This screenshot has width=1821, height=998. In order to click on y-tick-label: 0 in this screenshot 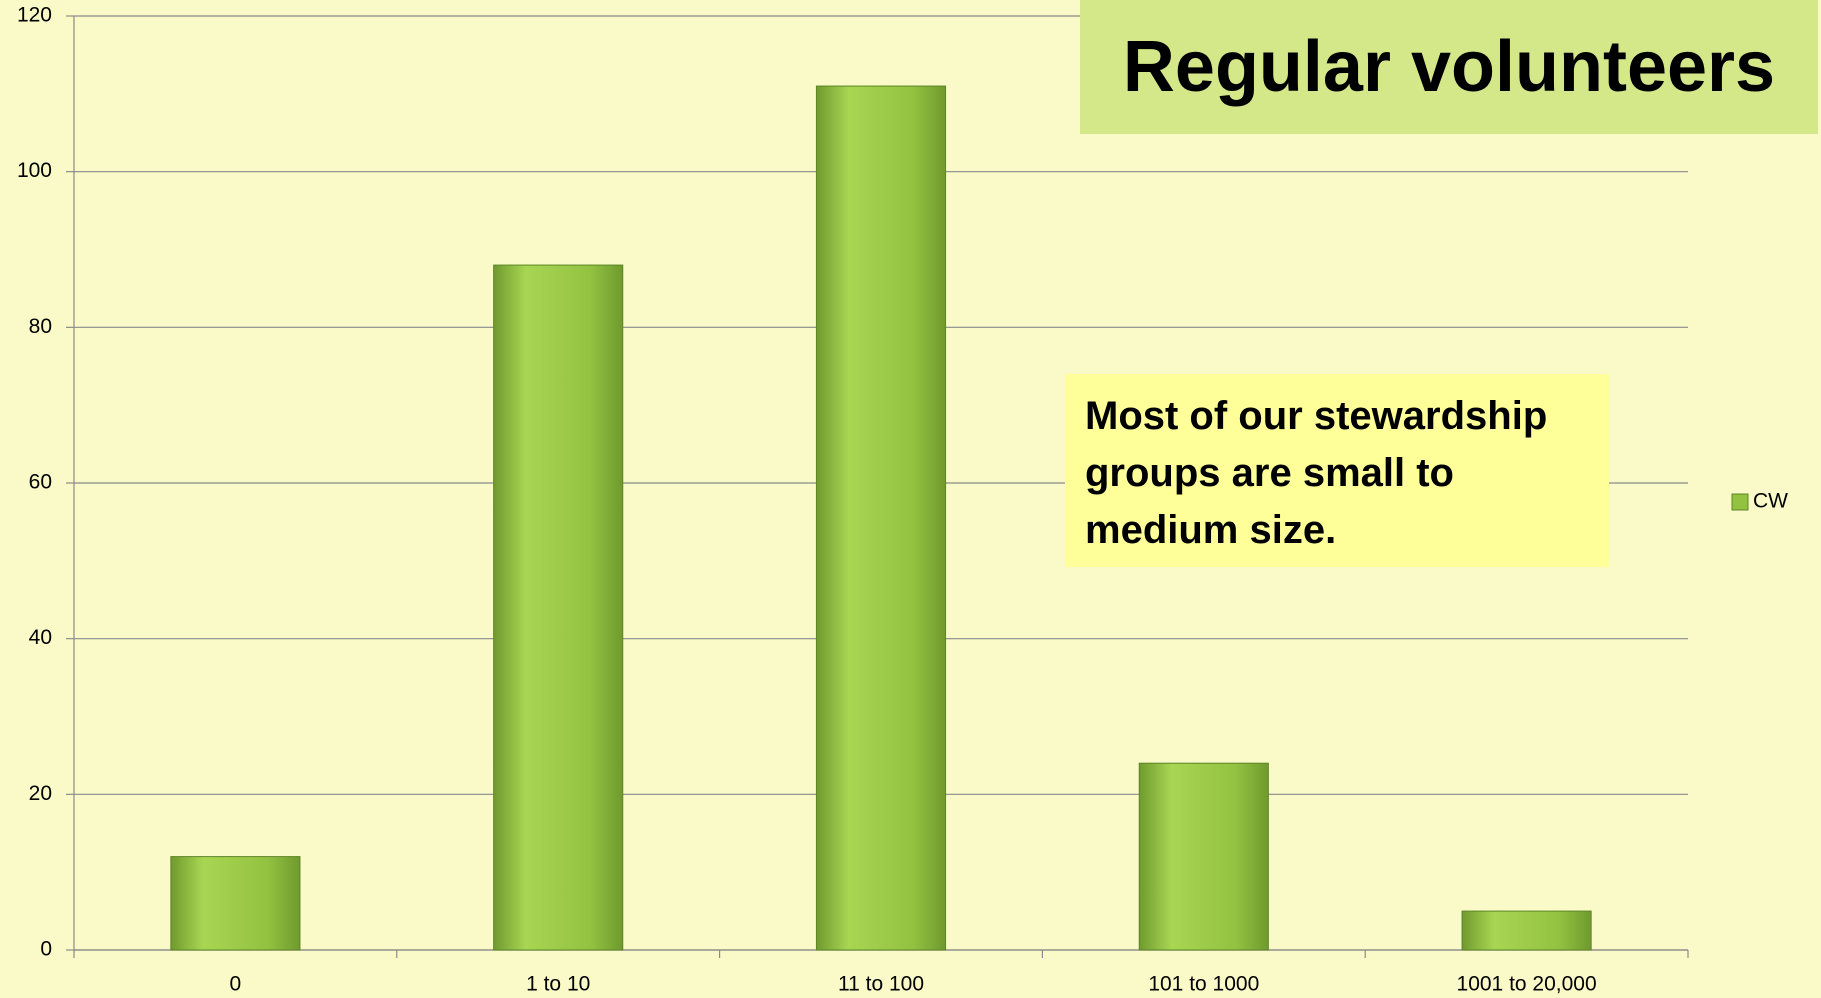, I will do `click(46, 949)`.